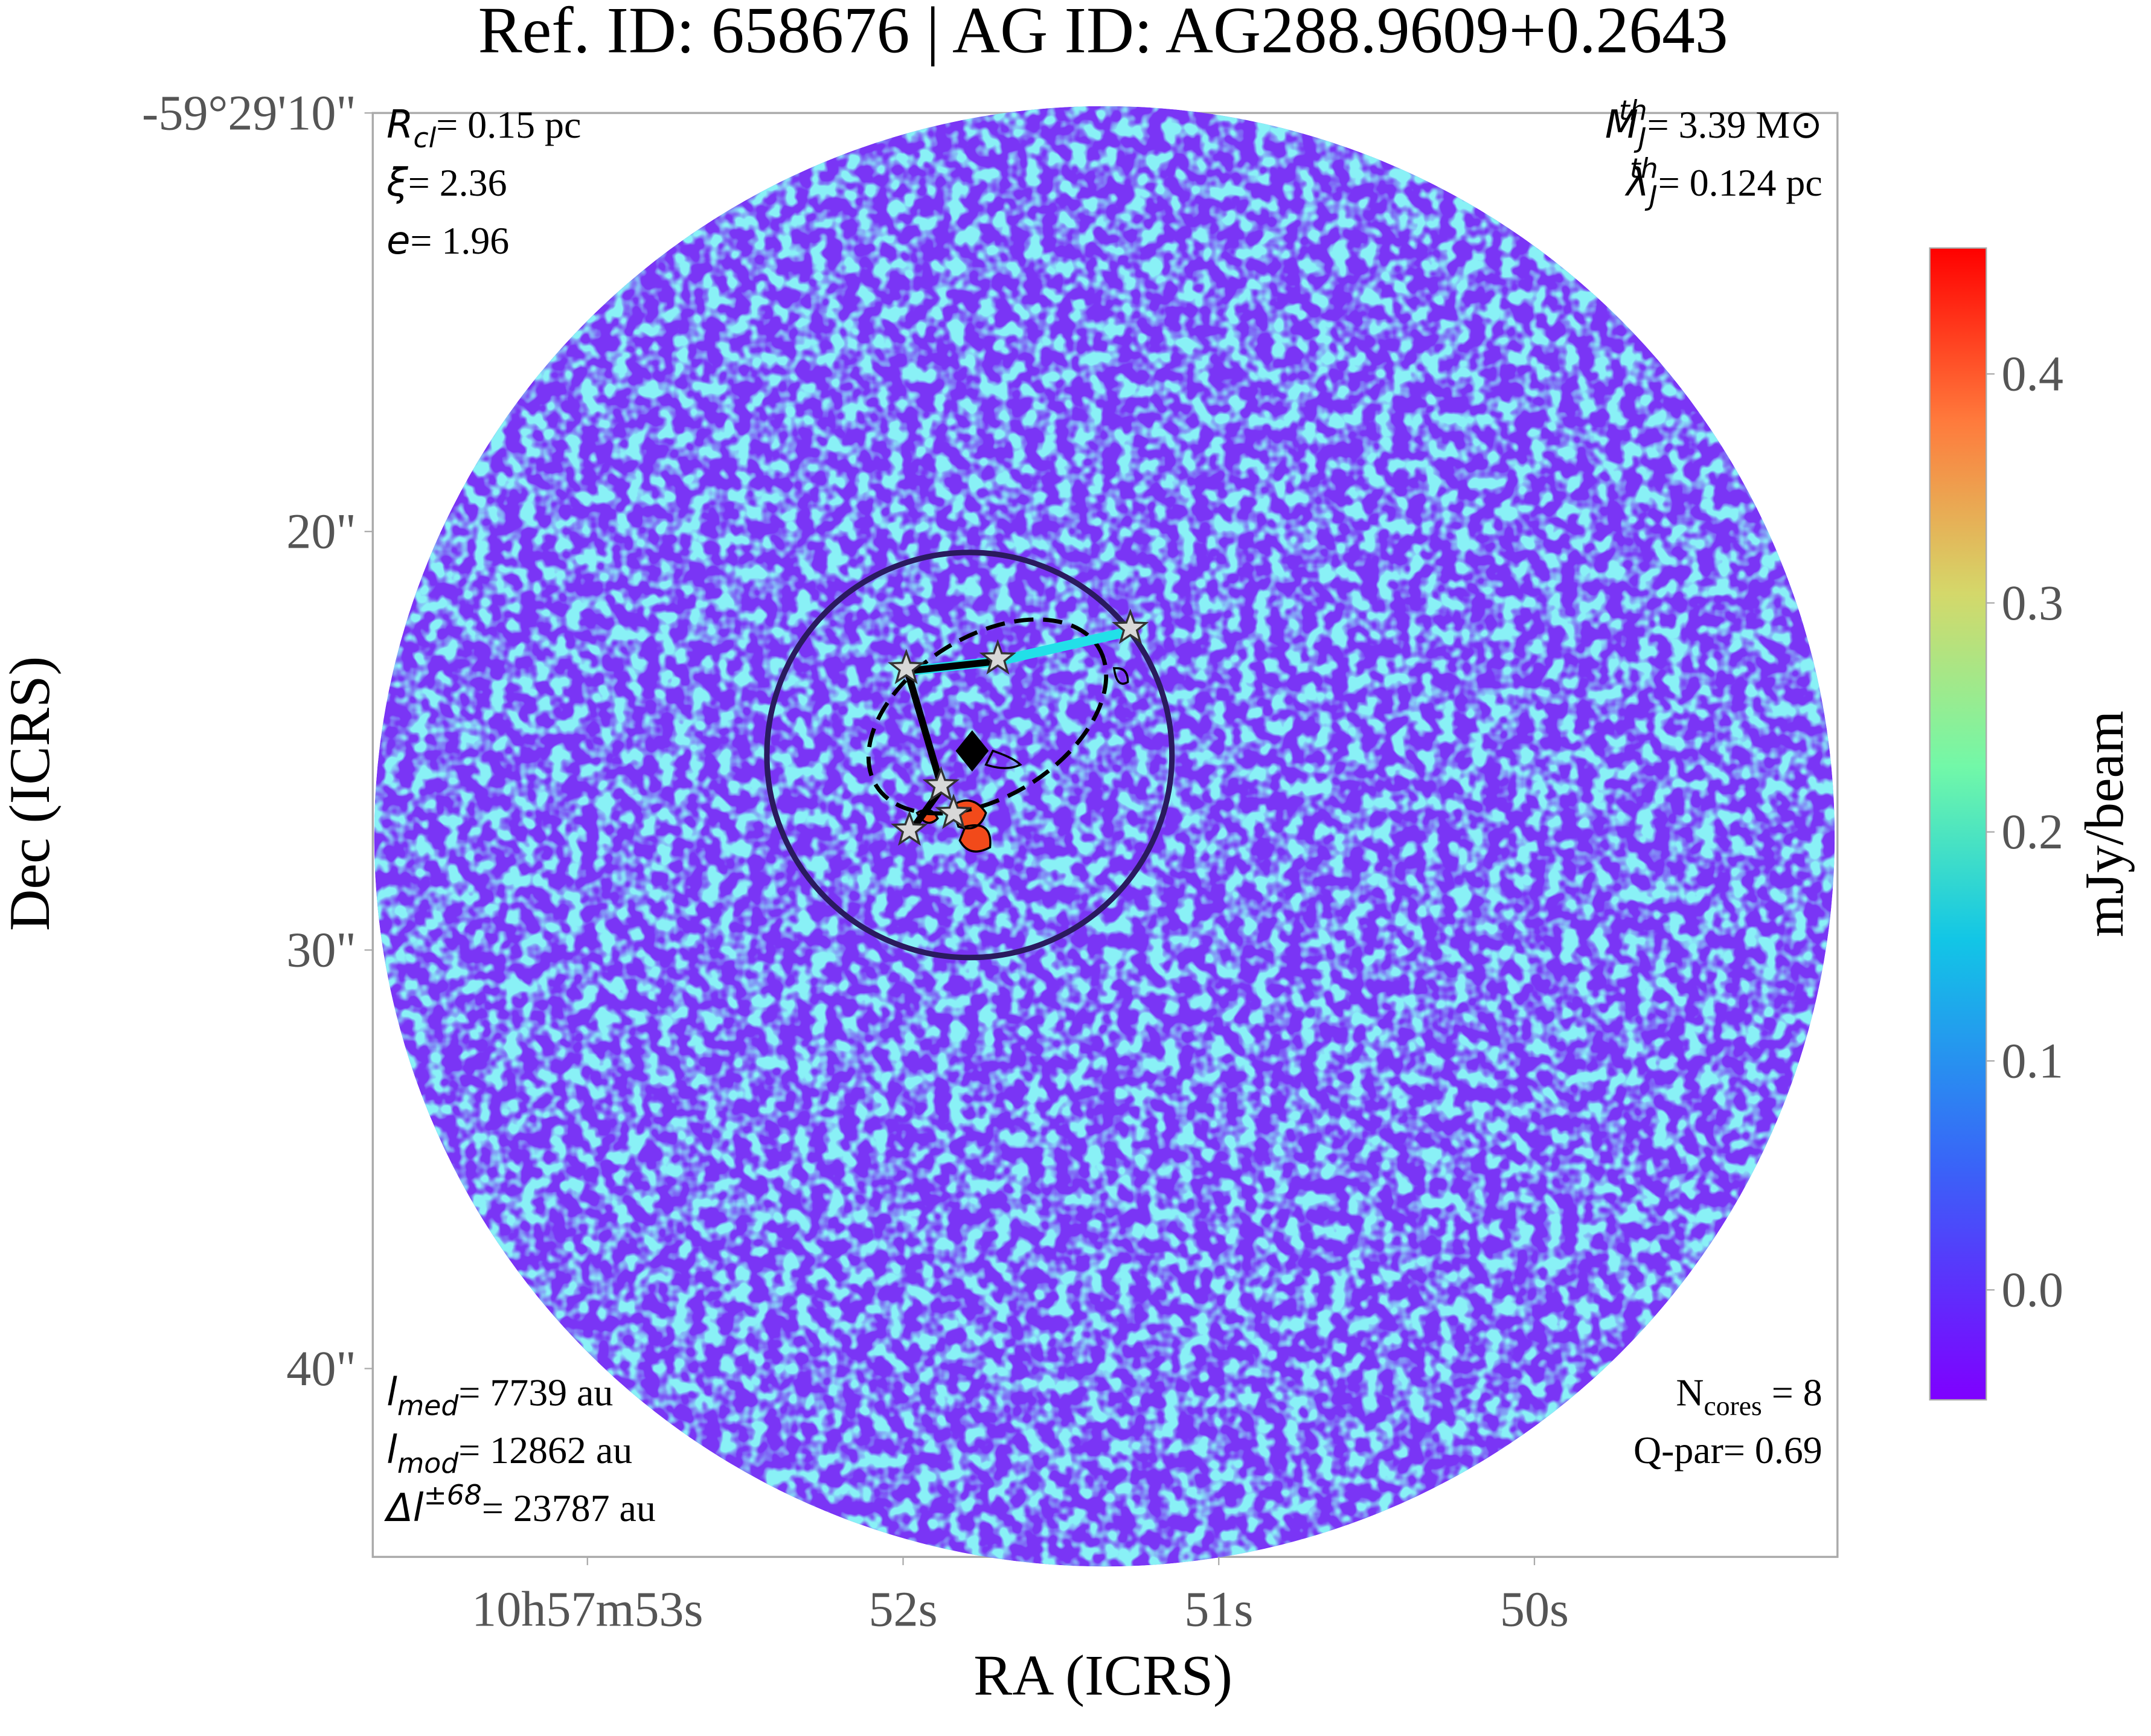  Describe the element at coordinates (321, 531) in the screenshot. I see `y-tick-label: 20"` at that location.